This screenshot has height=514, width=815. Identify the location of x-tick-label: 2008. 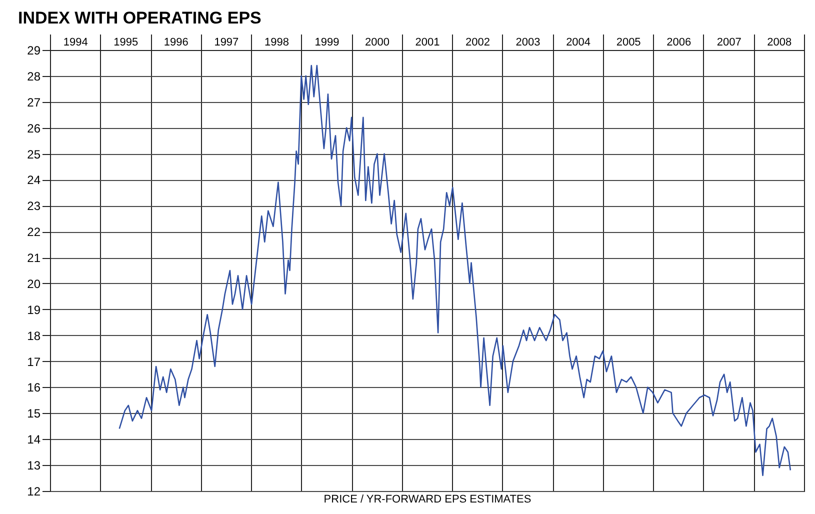
(779, 42).